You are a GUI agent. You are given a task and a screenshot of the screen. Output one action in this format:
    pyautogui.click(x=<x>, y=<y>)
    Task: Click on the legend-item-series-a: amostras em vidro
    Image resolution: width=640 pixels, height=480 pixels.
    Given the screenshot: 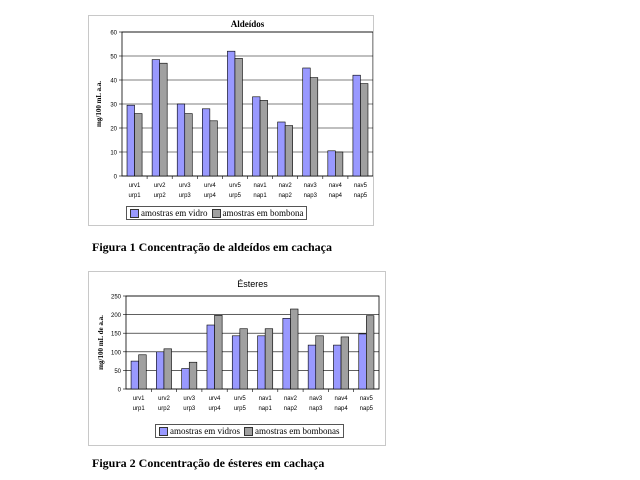 What is the action you would take?
    pyautogui.click(x=169, y=213)
    